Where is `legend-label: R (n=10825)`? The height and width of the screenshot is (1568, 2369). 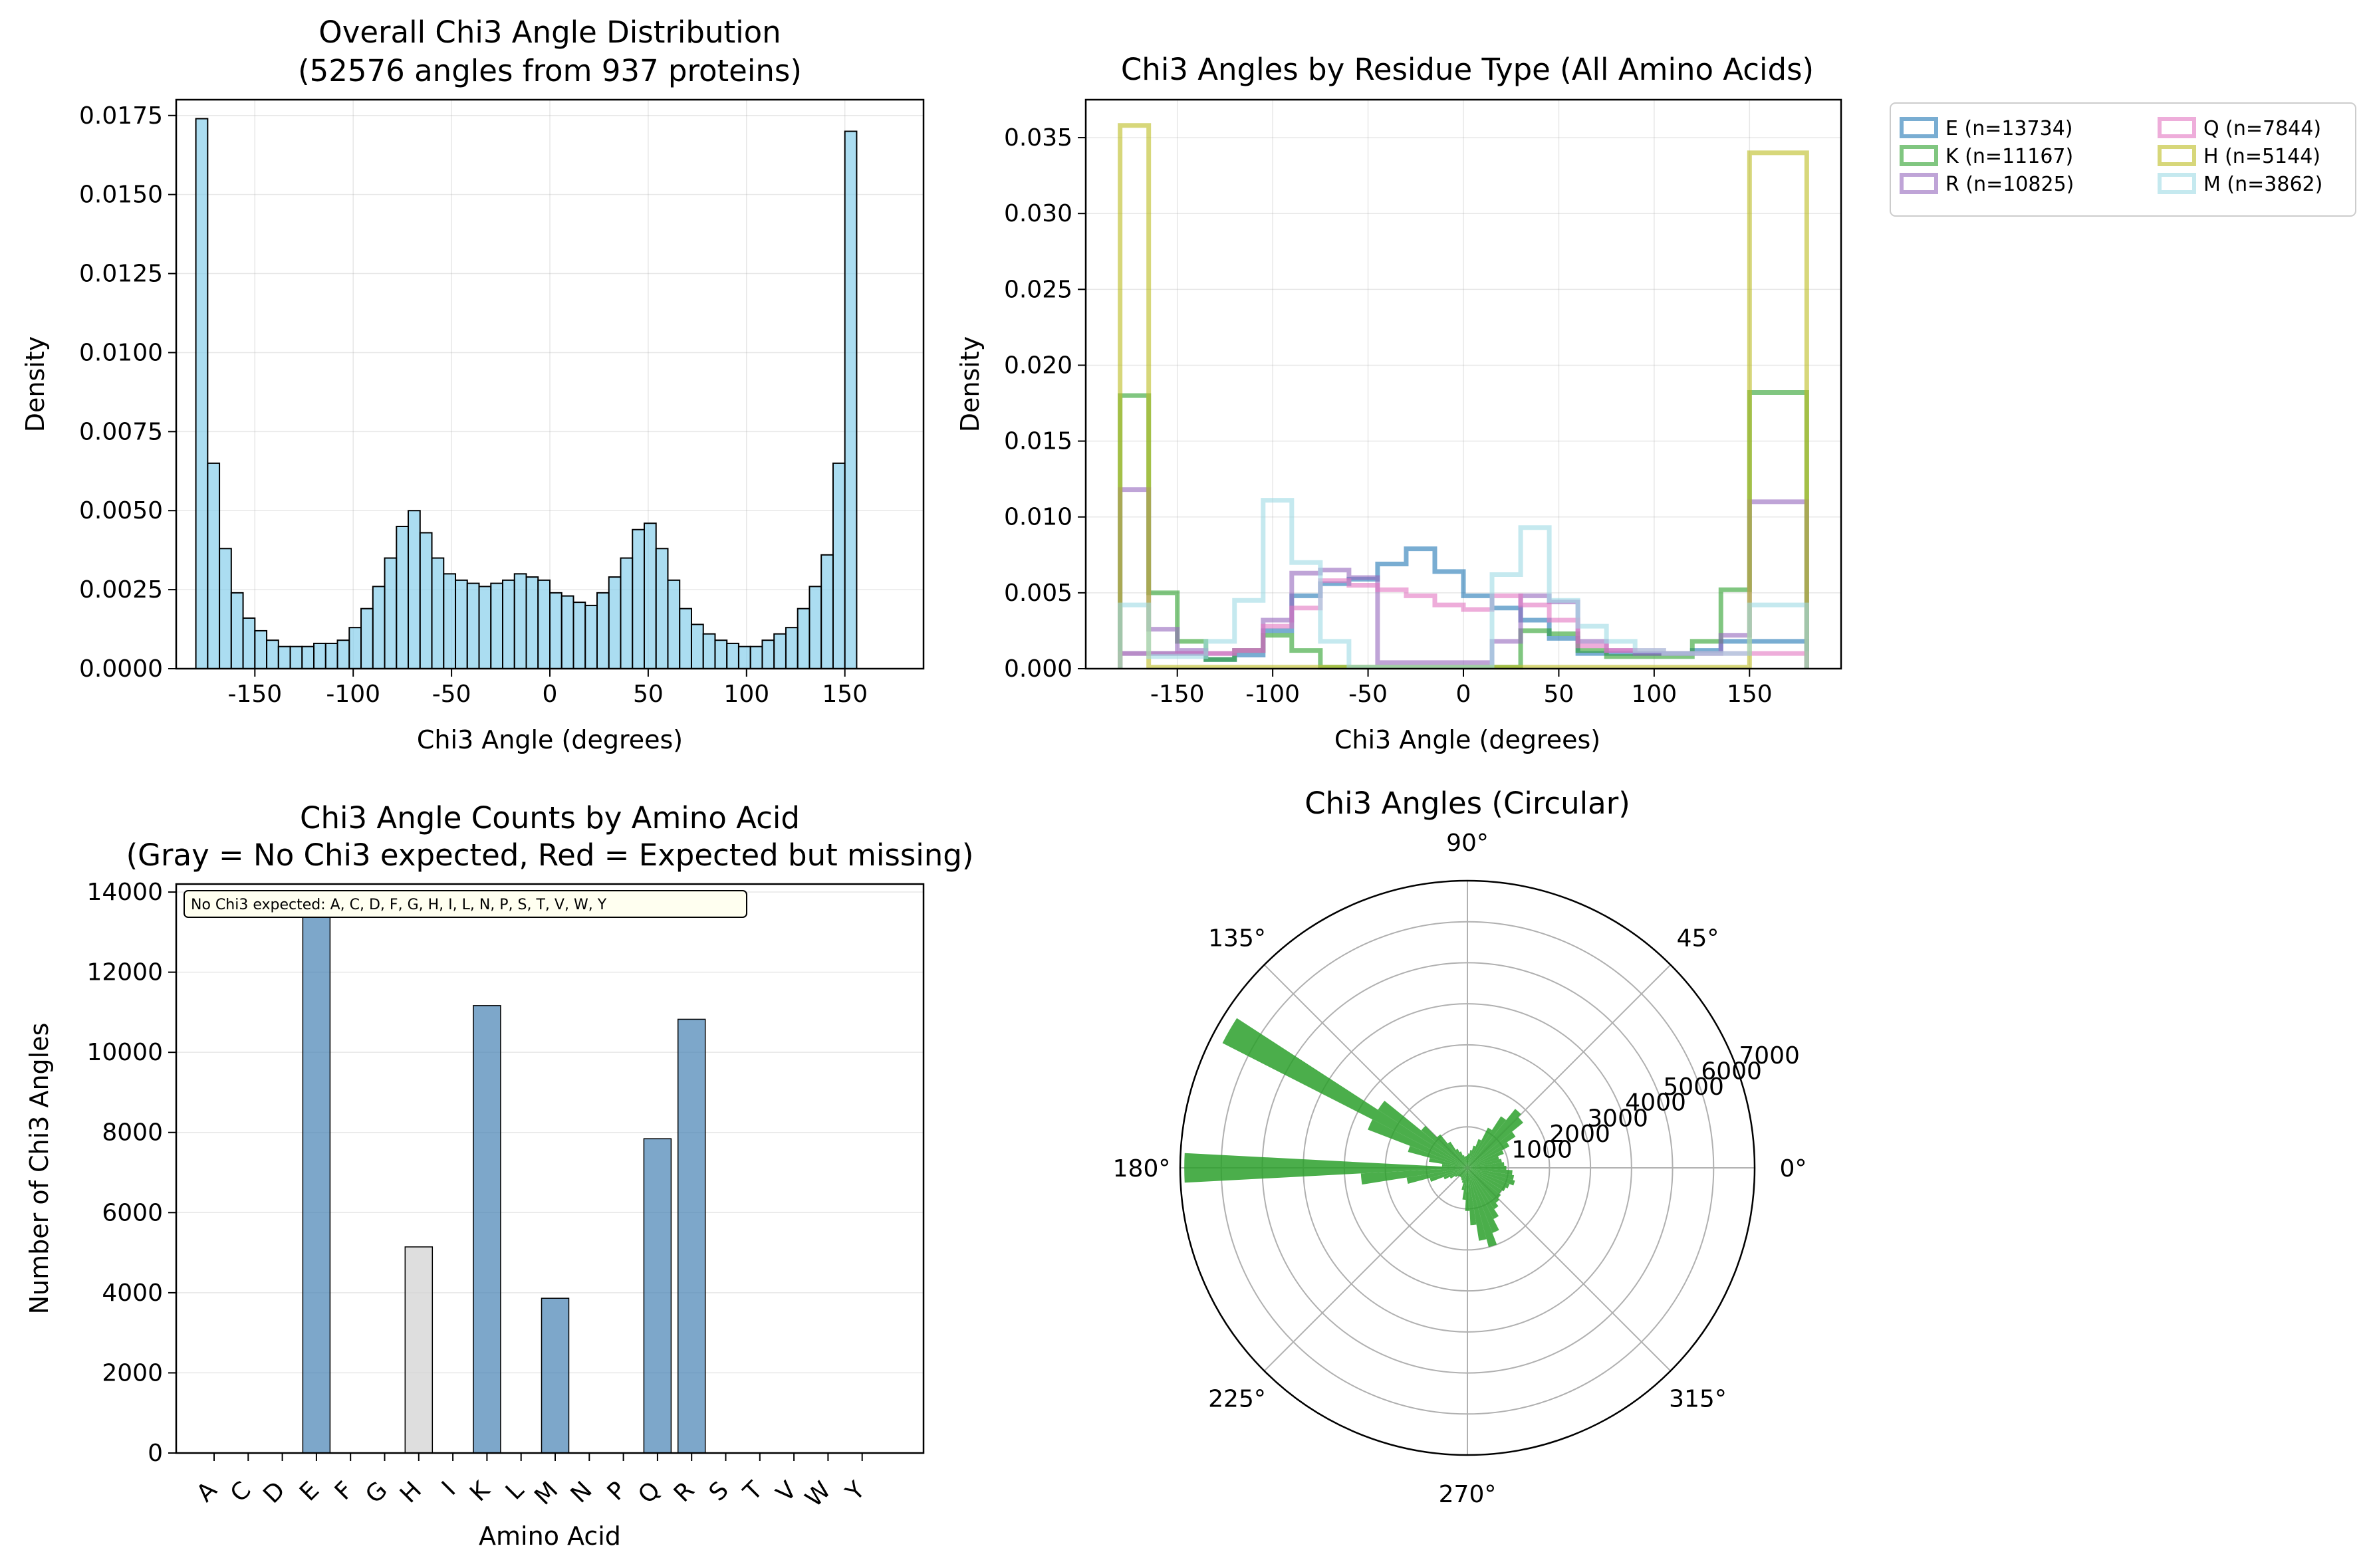 legend-label: R (n=10825) is located at coordinates (2009, 184).